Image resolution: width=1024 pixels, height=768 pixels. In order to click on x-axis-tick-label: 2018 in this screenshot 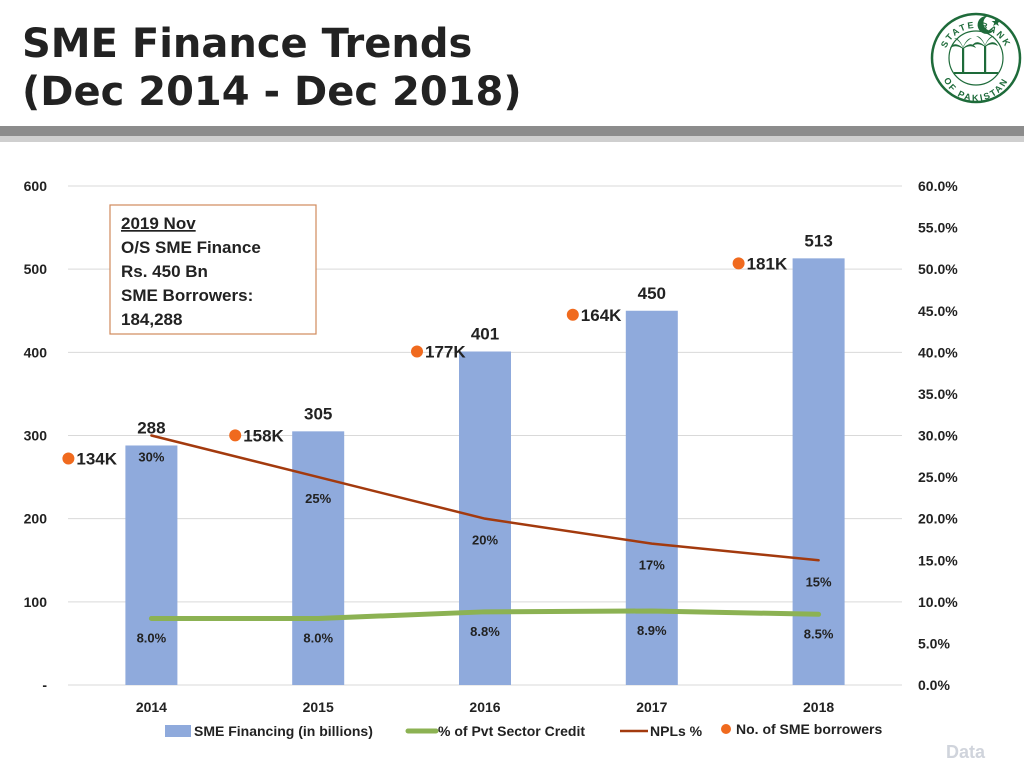, I will do `click(818, 707)`.